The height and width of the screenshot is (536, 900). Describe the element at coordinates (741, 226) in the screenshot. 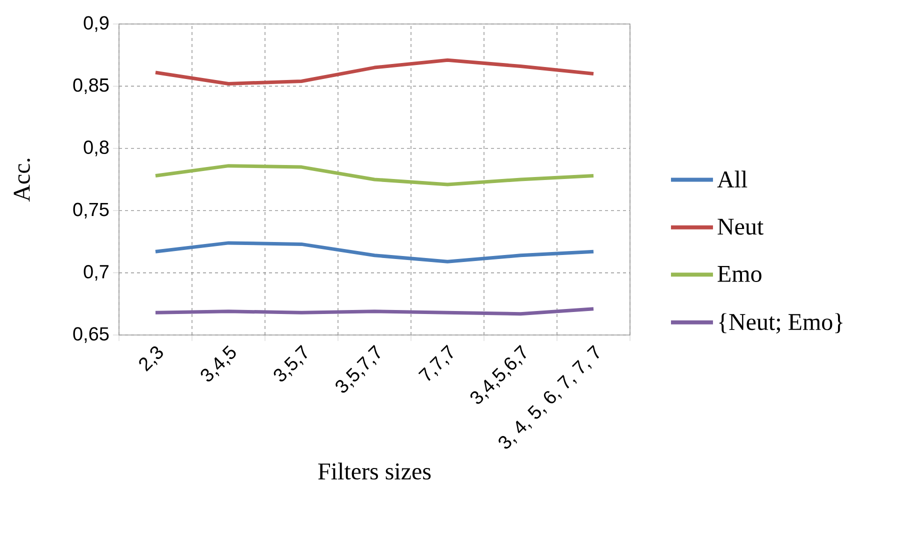

I see `legend-label: Neut` at that location.